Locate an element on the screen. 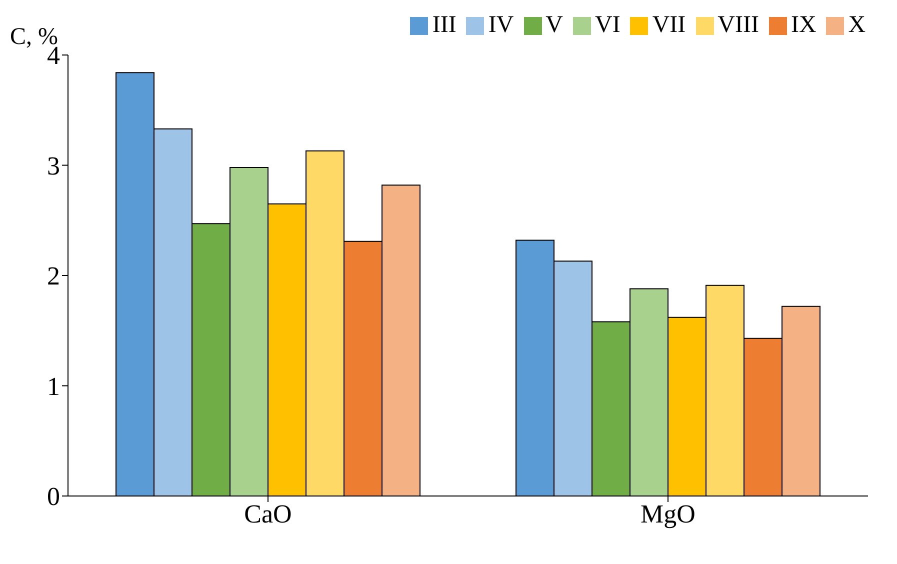 Image resolution: width=897 pixels, height=564 pixels. y-tick-label: 0 is located at coordinates (53, 497).